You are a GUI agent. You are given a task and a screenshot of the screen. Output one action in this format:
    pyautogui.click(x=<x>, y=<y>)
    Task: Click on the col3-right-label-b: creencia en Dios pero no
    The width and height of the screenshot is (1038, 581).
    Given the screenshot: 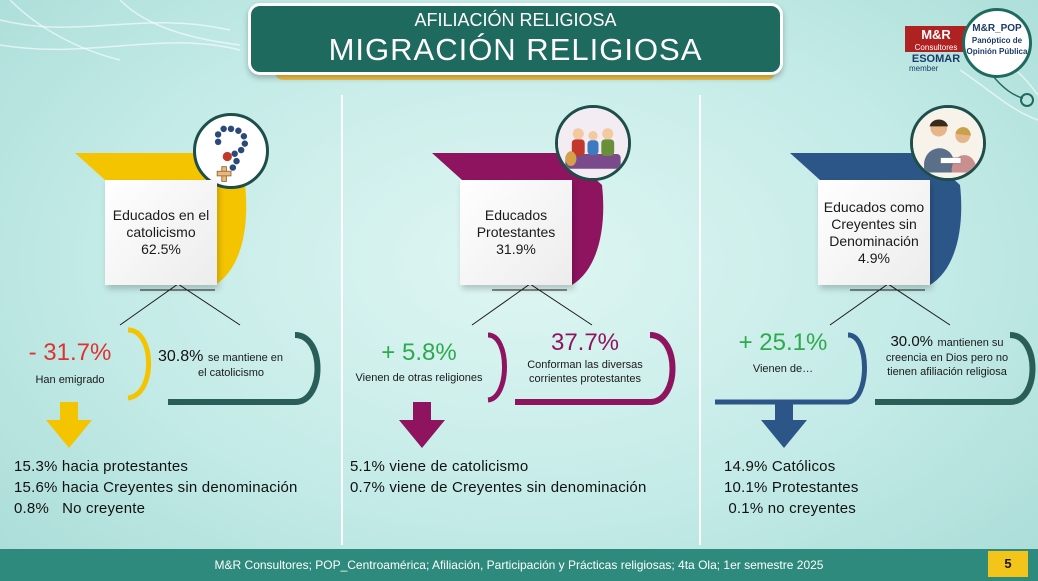 What is the action you would take?
    pyautogui.click(x=947, y=358)
    